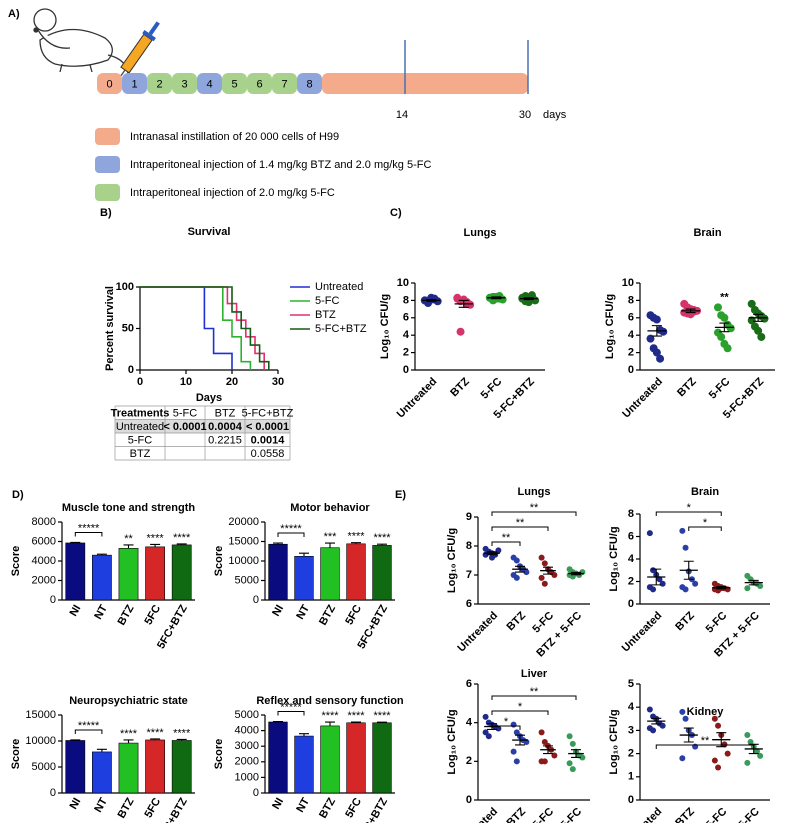 The width and height of the screenshot is (787, 823). What do you see at coordinates (543, 623) in the screenshot?
I see `x-tick-label: 5-FC` at bounding box center [543, 623].